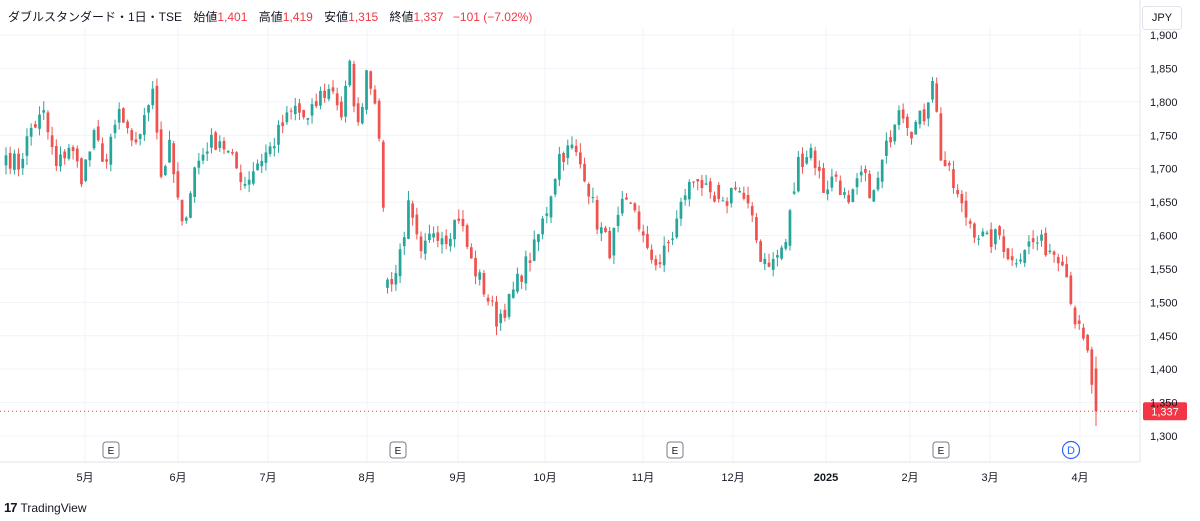 This screenshot has width=1200, height=521. What do you see at coordinates (11, 507) in the screenshot?
I see `tradingview-logo-icon: 17` at bounding box center [11, 507].